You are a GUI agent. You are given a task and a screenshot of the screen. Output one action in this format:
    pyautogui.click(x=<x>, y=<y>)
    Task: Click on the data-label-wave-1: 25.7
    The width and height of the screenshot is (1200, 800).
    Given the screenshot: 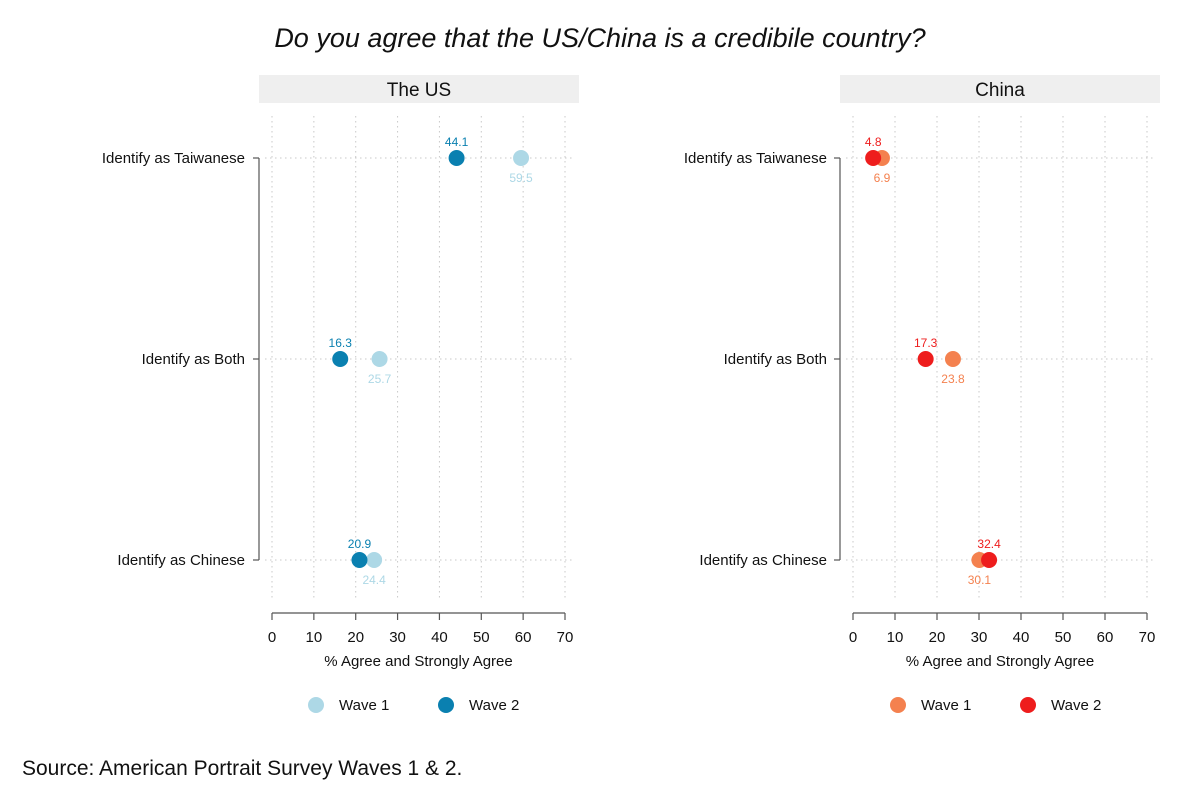 What is the action you would take?
    pyautogui.click(x=380, y=379)
    